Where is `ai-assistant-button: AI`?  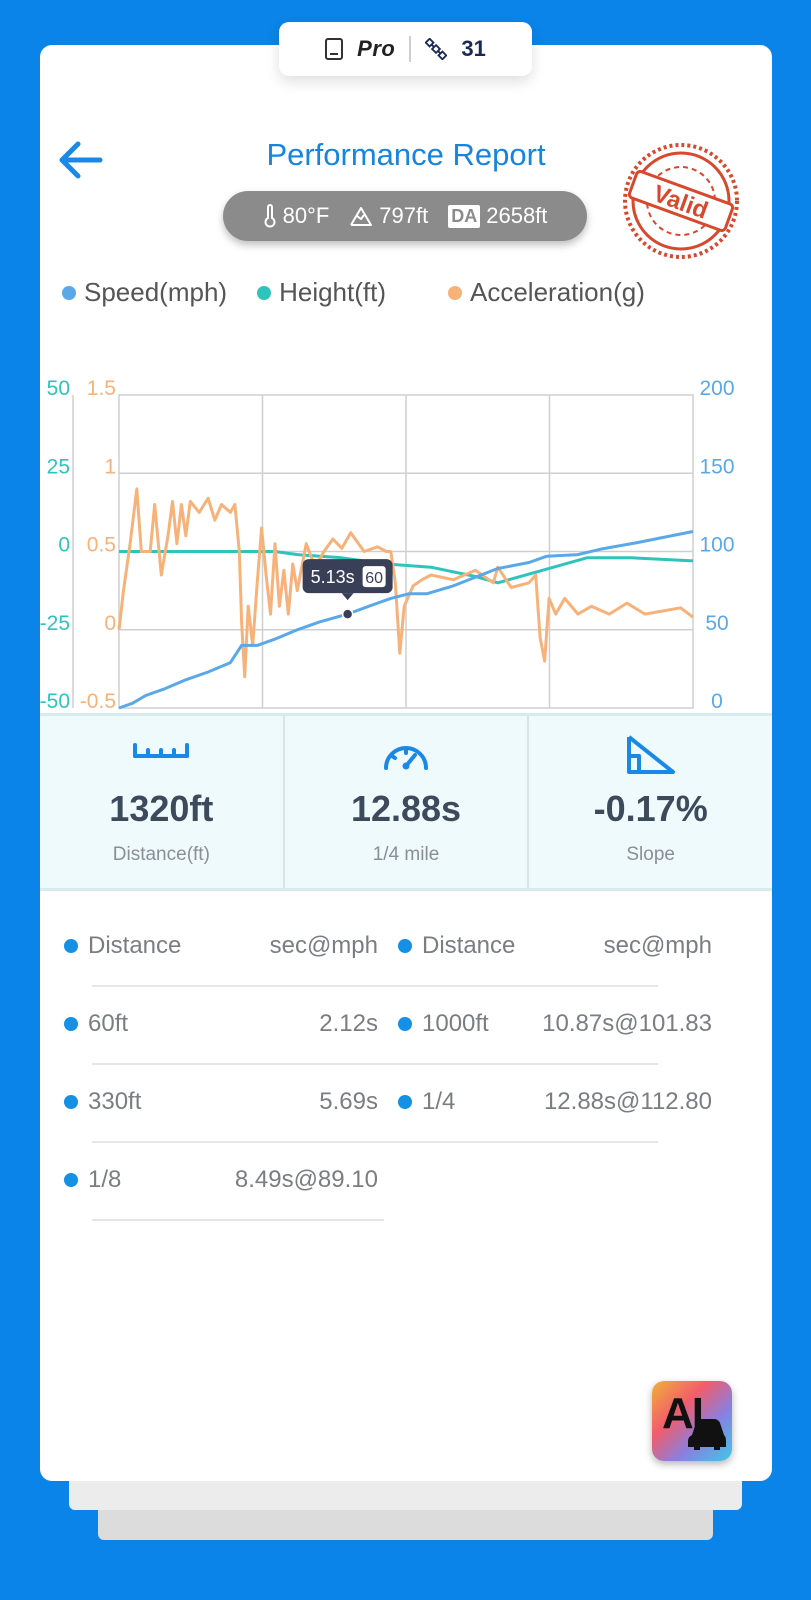 ai-assistant-button: AI is located at coordinates (692, 1421).